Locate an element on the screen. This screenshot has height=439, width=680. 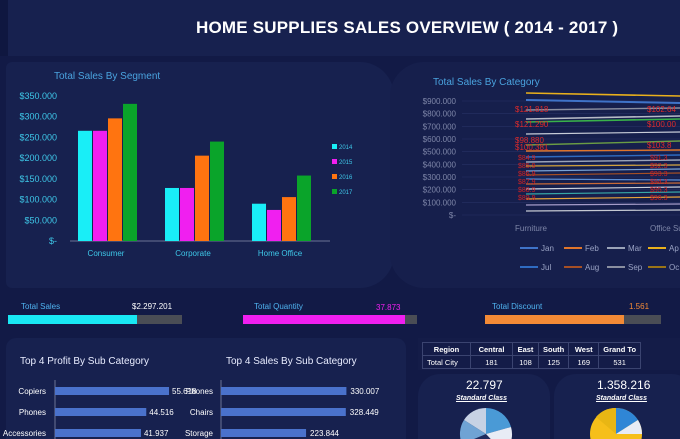
pie1-slice-b is located at coordinates (499, 433).